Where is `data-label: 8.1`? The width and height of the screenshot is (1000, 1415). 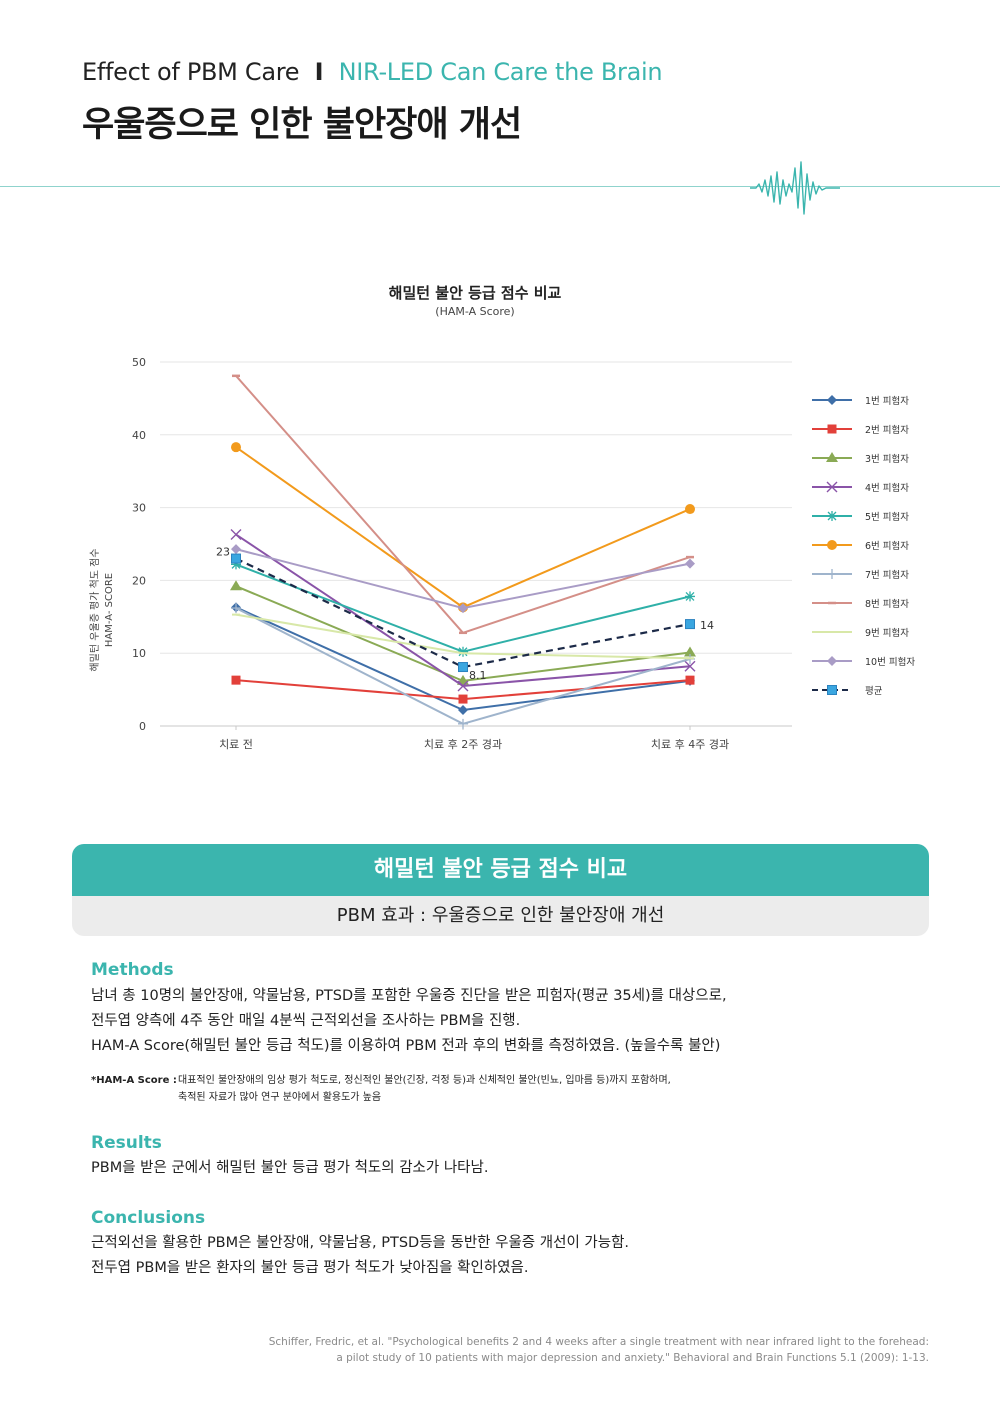 data-label: 8.1 is located at coordinates (478, 675).